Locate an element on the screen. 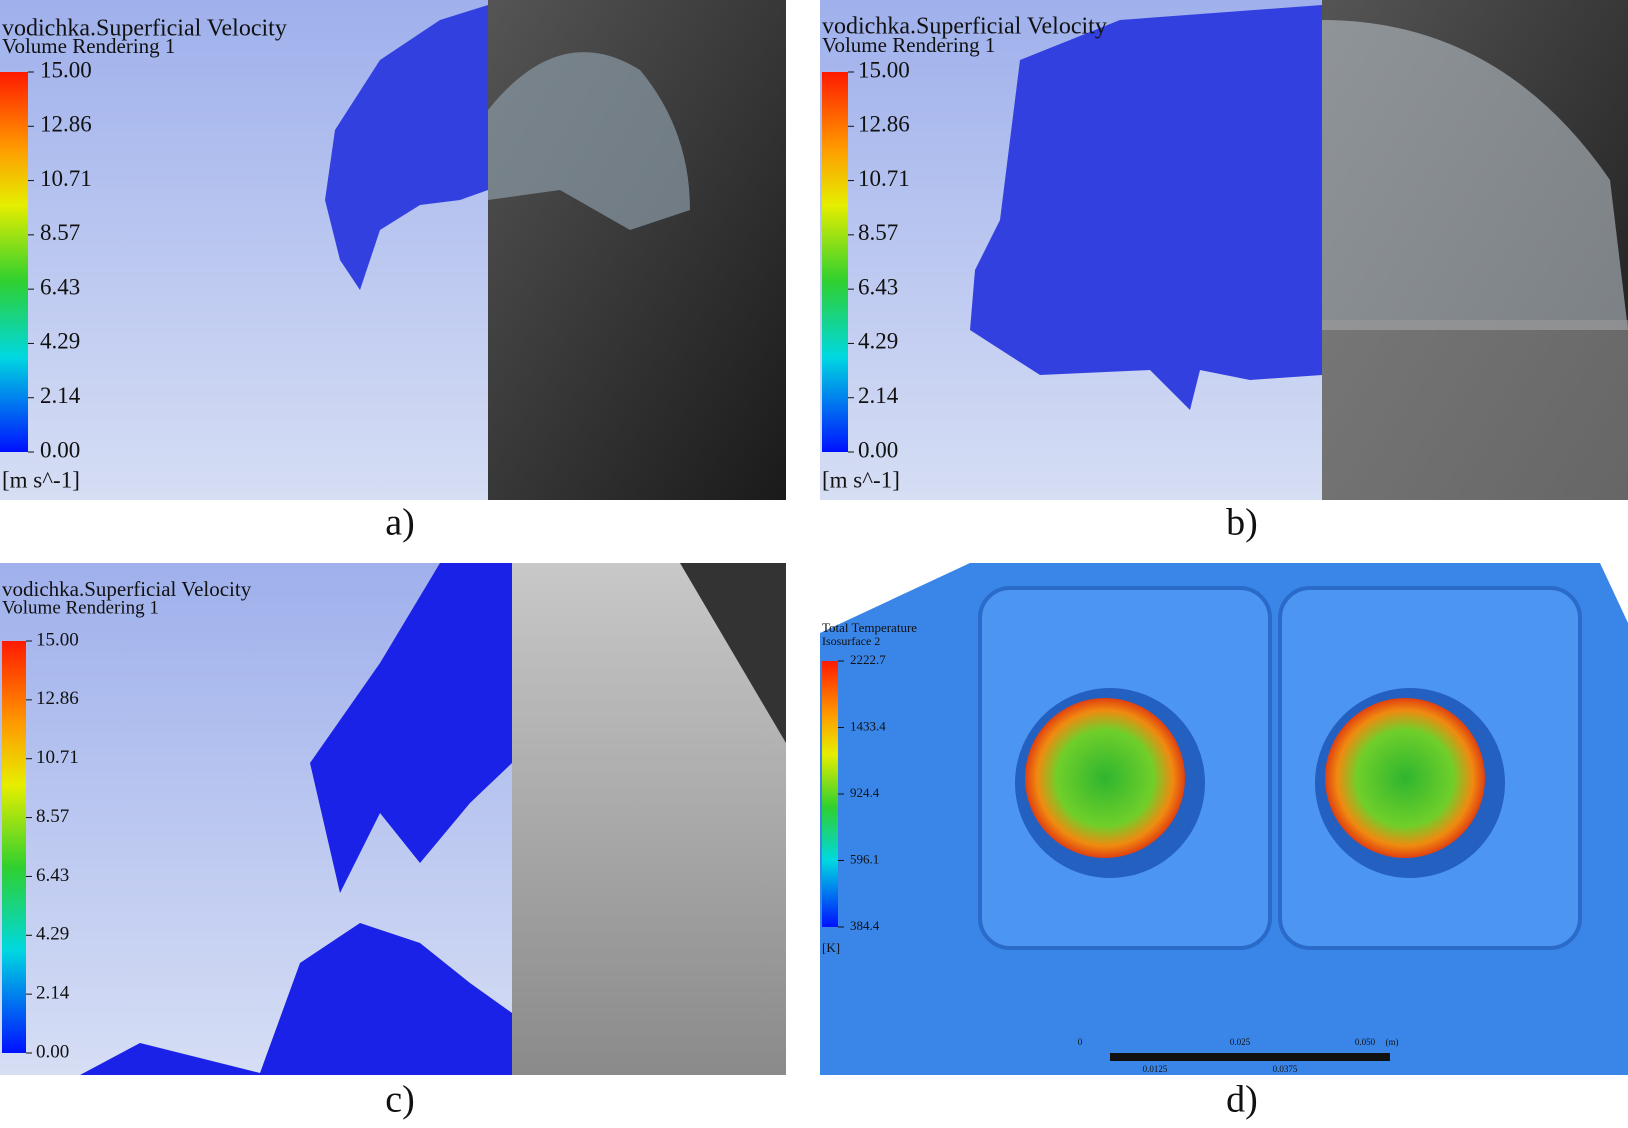 This screenshot has height=1128, width=1628. scale-label: 0.050 is located at coordinates (1365, 1042).